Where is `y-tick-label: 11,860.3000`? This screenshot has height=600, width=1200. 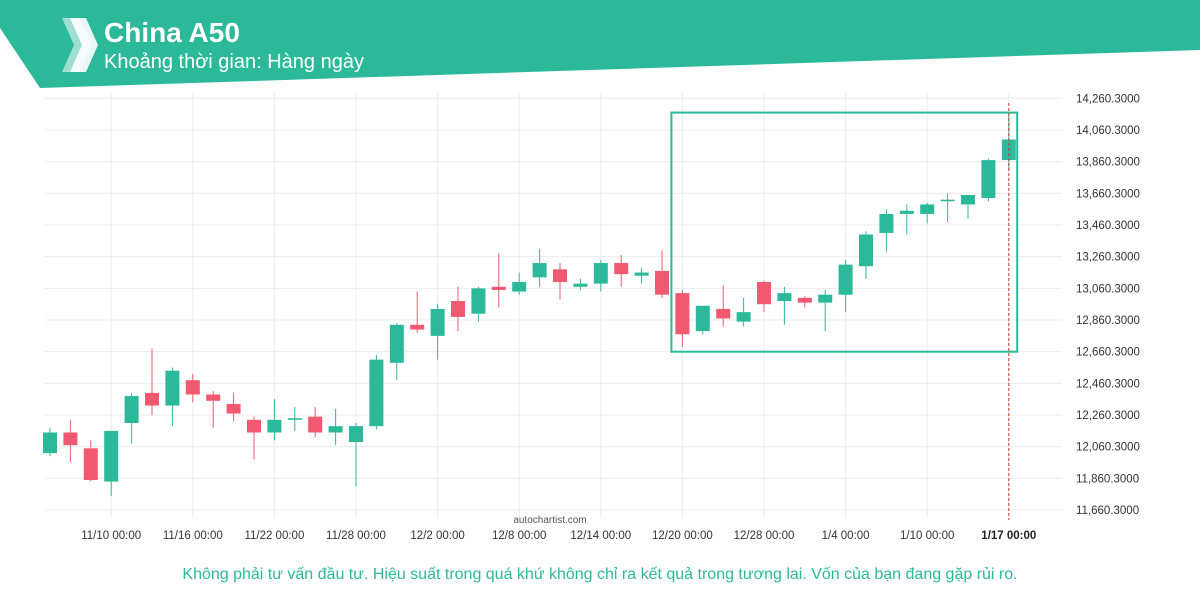
y-tick-label: 11,860.3000 is located at coordinates (1107, 479).